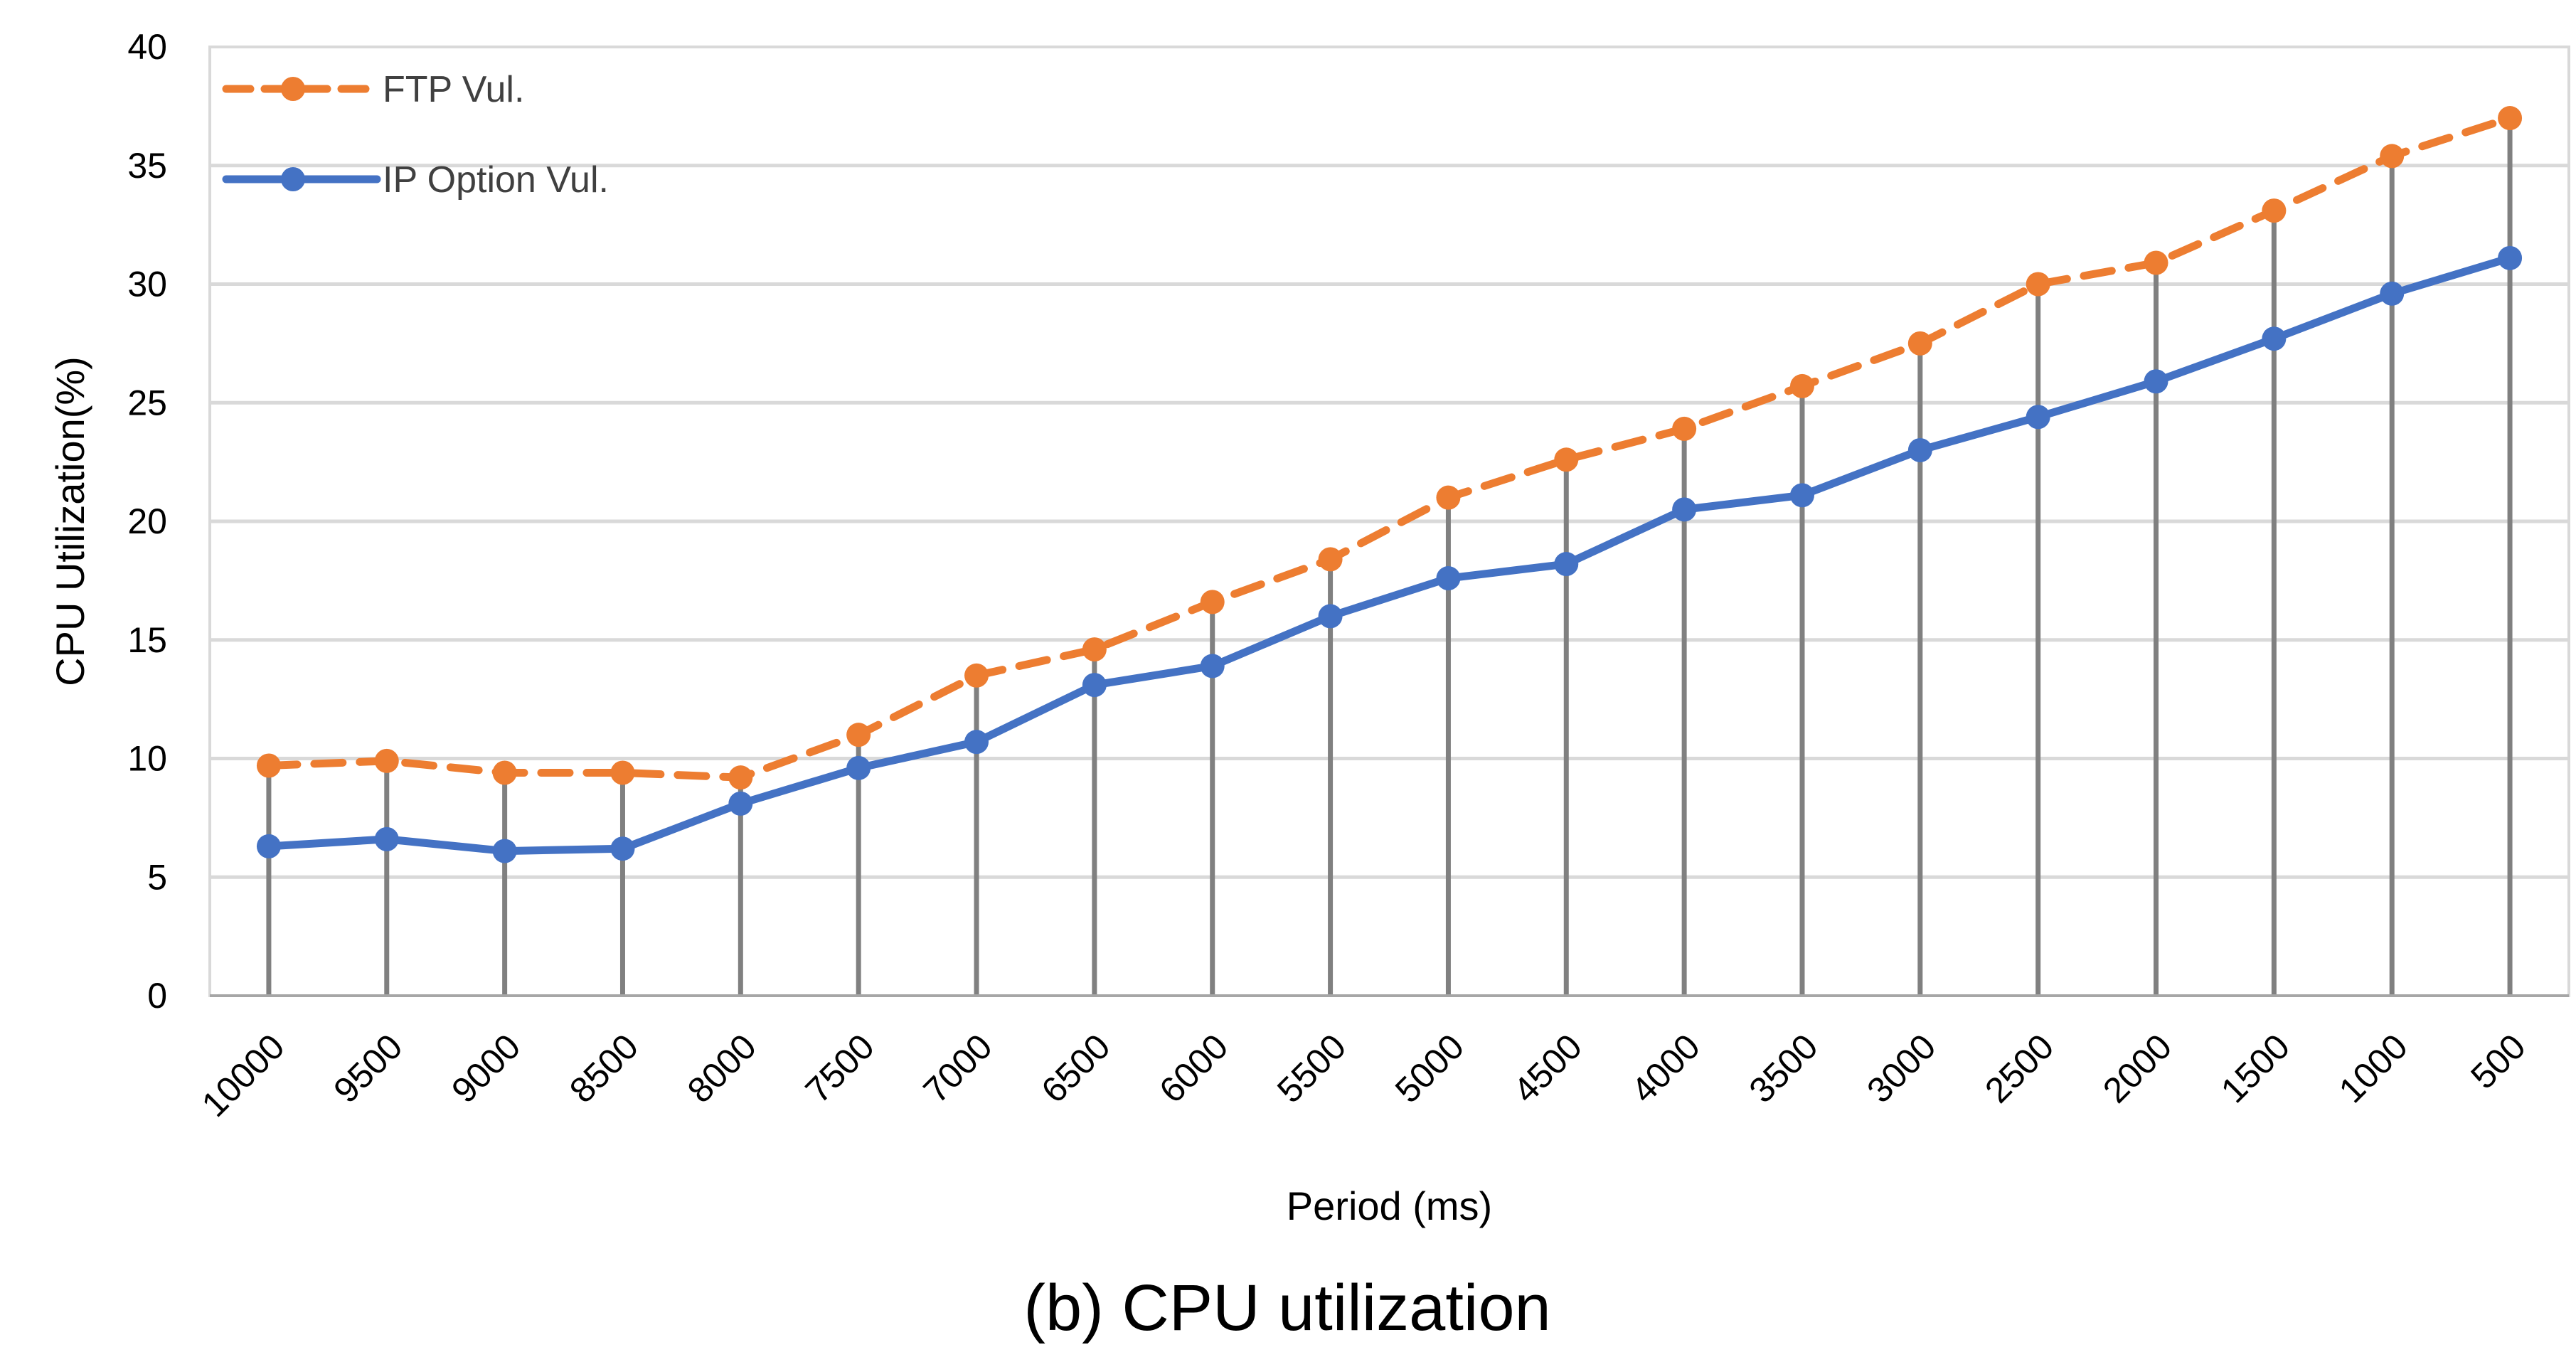  Describe the element at coordinates (1901, 1068) in the screenshot. I see `x-tick-label: 3000` at that location.